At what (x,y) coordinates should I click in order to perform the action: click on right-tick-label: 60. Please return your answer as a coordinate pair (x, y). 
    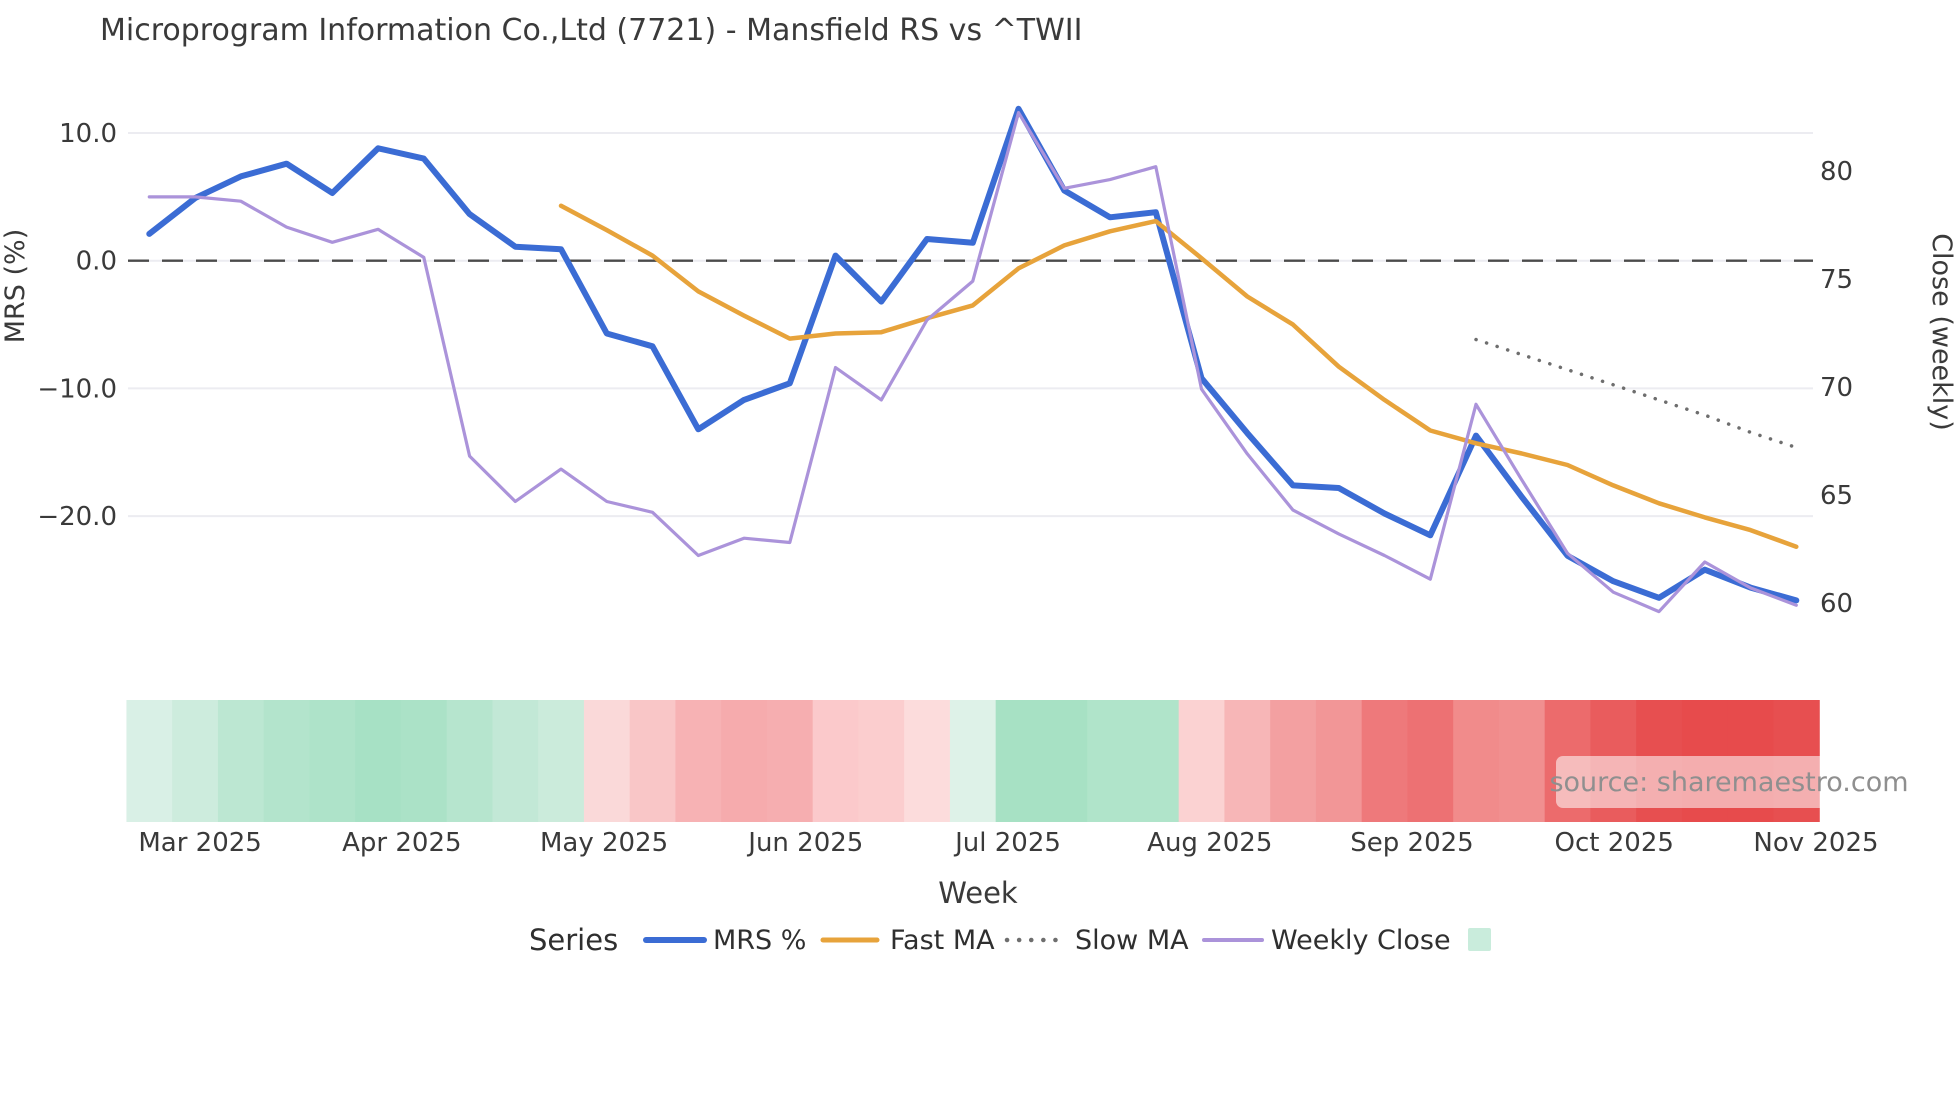
    Looking at the image, I should click on (1836, 604).